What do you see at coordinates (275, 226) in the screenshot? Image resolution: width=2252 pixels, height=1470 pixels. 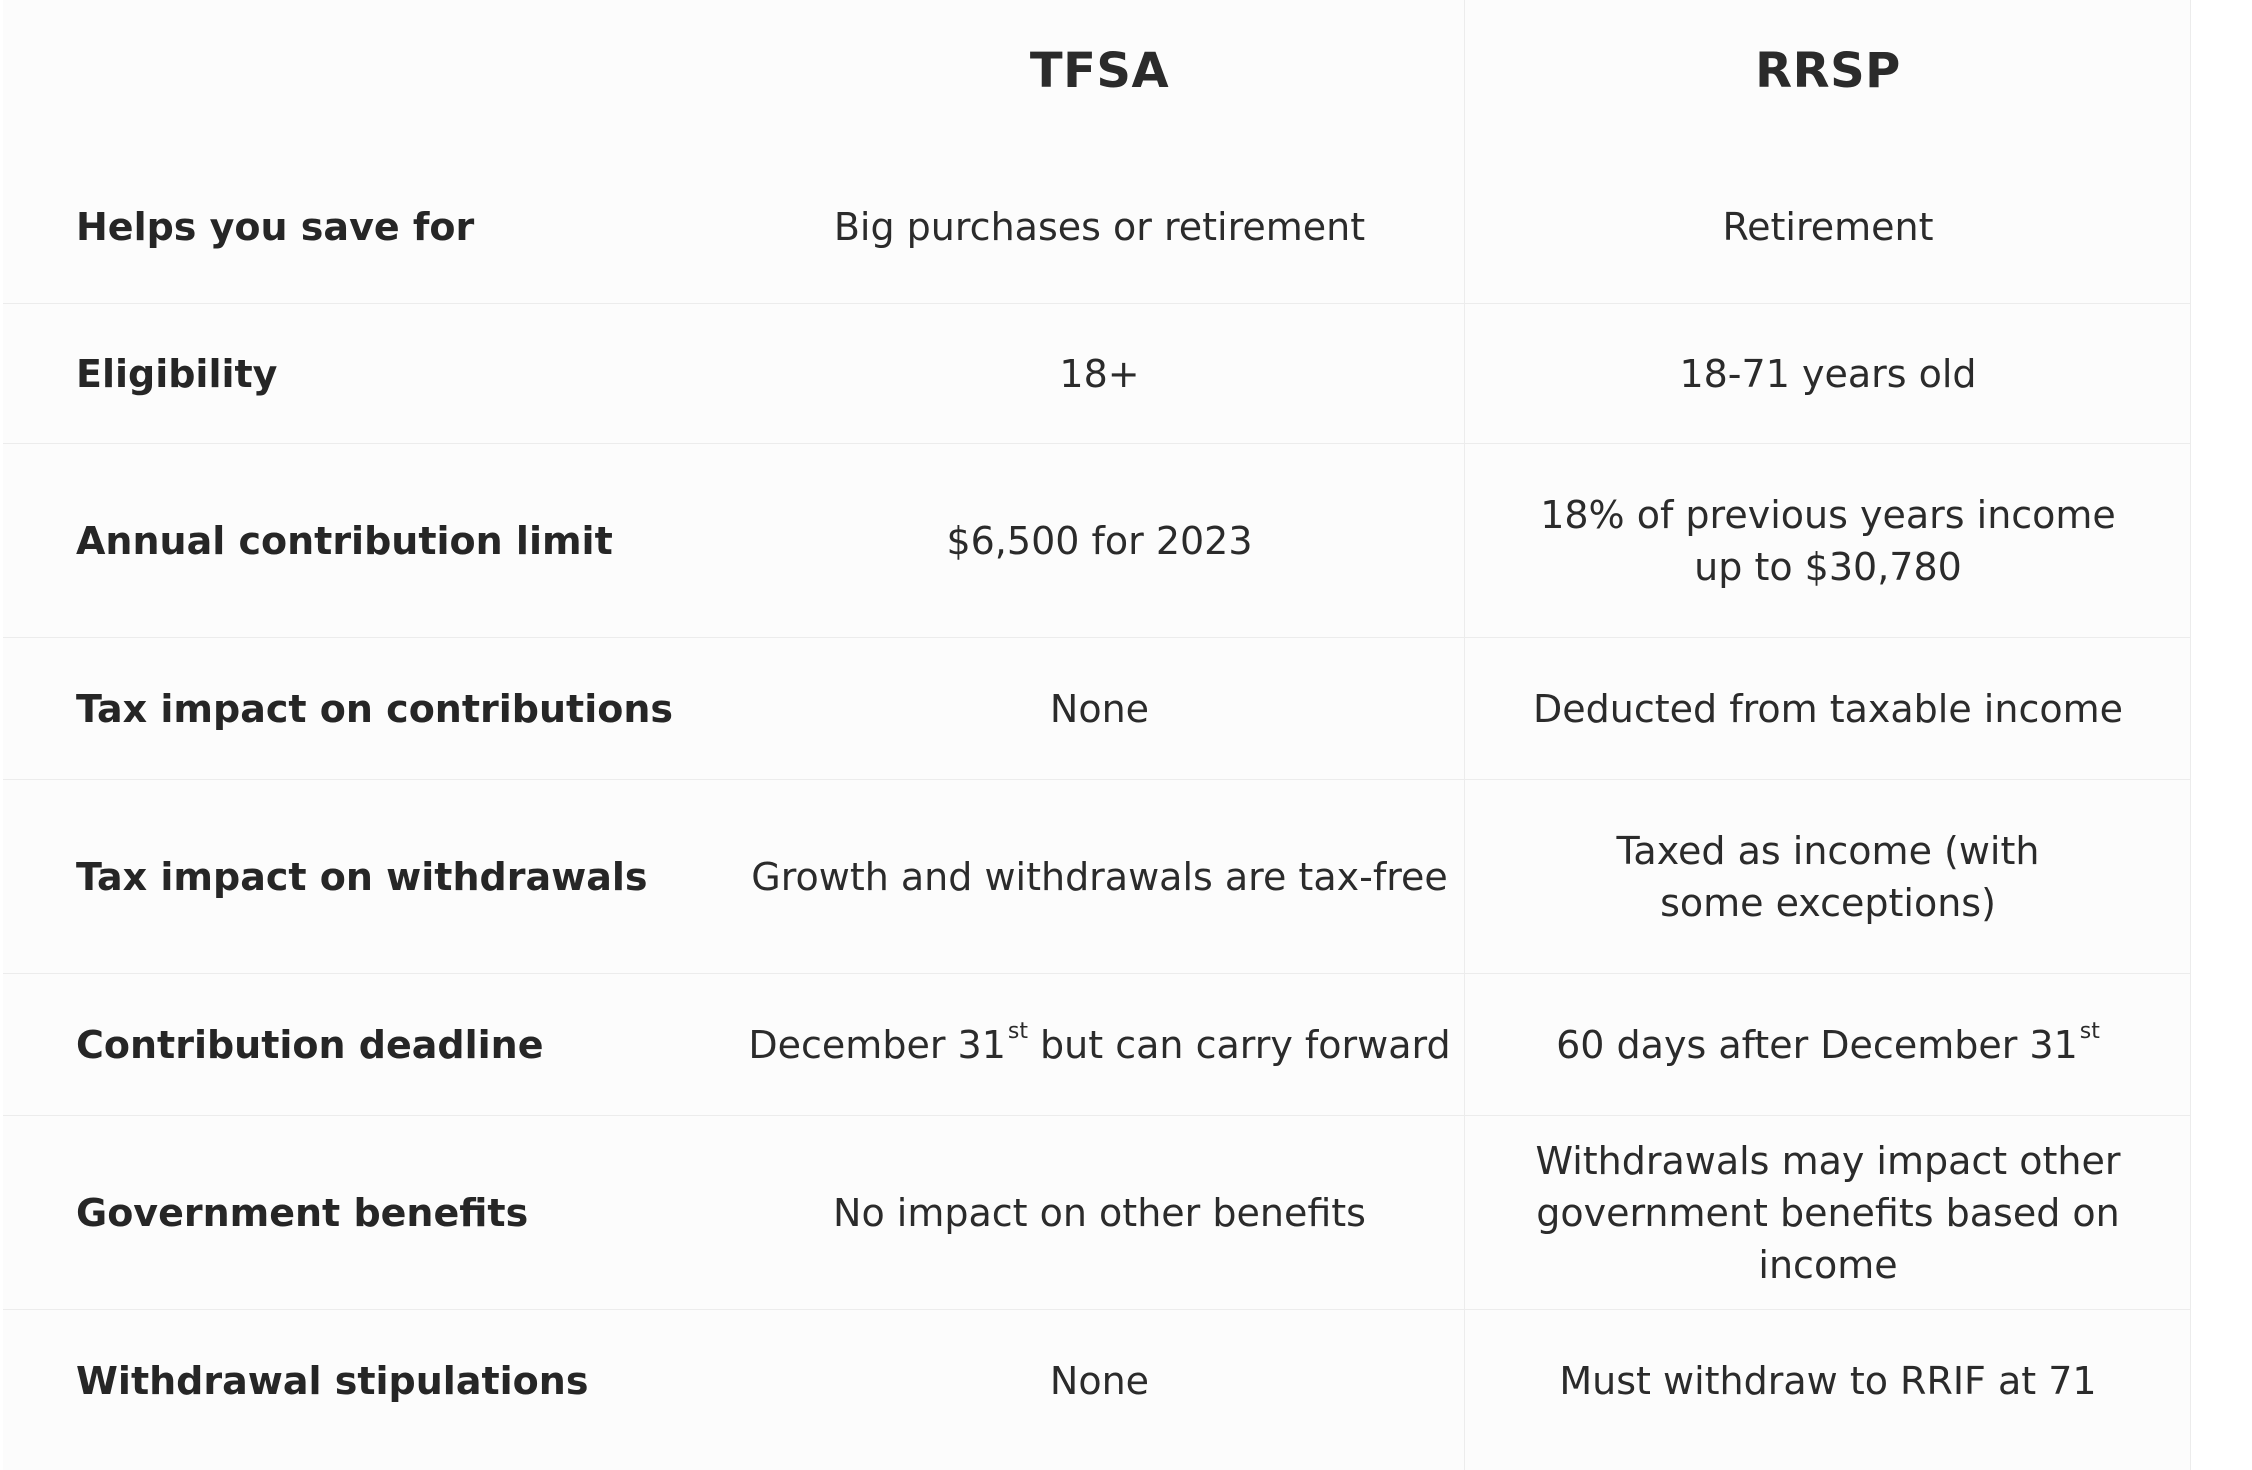 I see `row-label: Helps you save for` at bounding box center [275, 226].